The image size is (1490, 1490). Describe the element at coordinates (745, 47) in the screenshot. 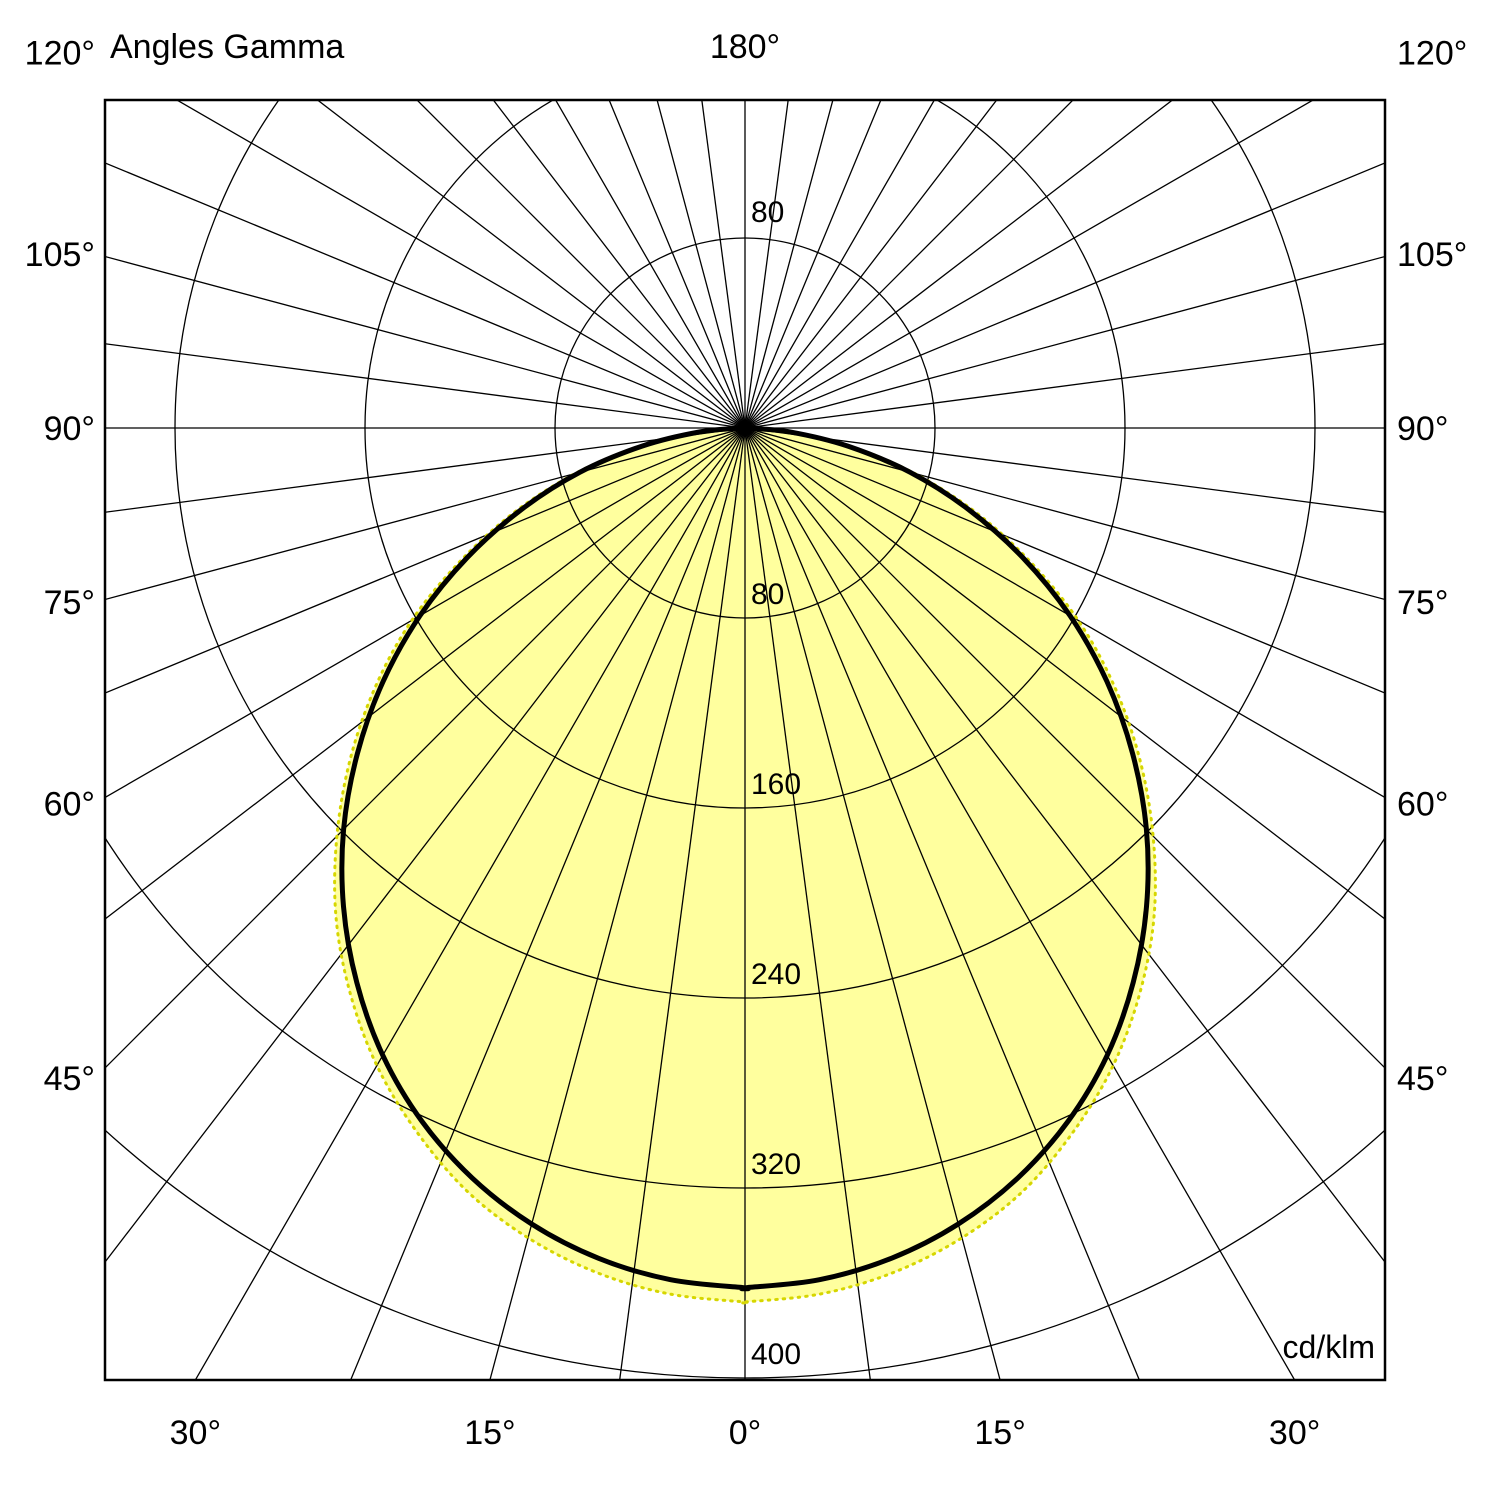

I see `gamma-label-180: 180°` at that location.